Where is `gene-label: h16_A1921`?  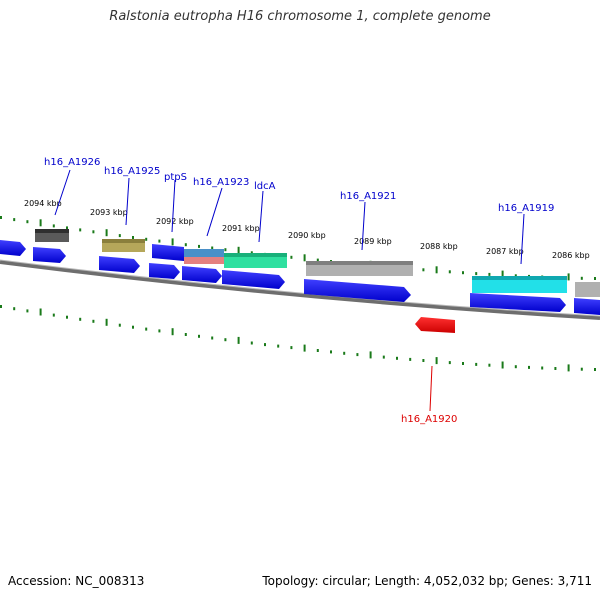
gene-label: h16_A1921 is located at coordinates (368, 196).